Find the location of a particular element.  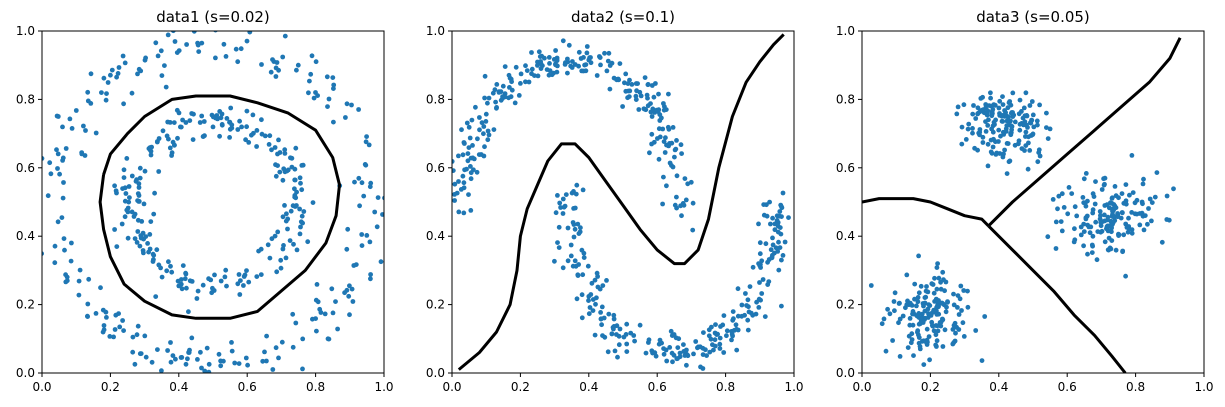

y-axis: 0.0 0.2 0.4 0.6 0.8 1.0 is located at coordinates (849, 202).